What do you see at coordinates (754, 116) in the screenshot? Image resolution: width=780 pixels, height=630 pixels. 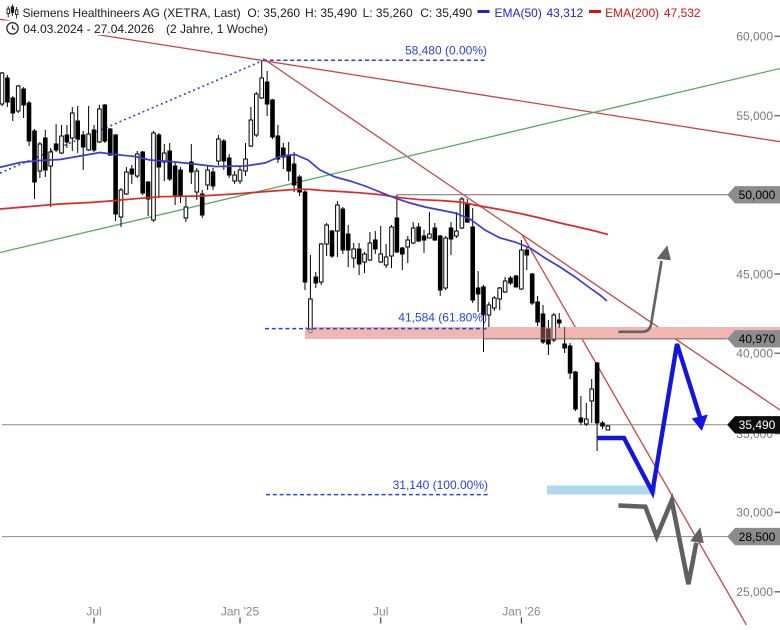 I see `svg-text: 55,000` at bounding box center [754, 116].